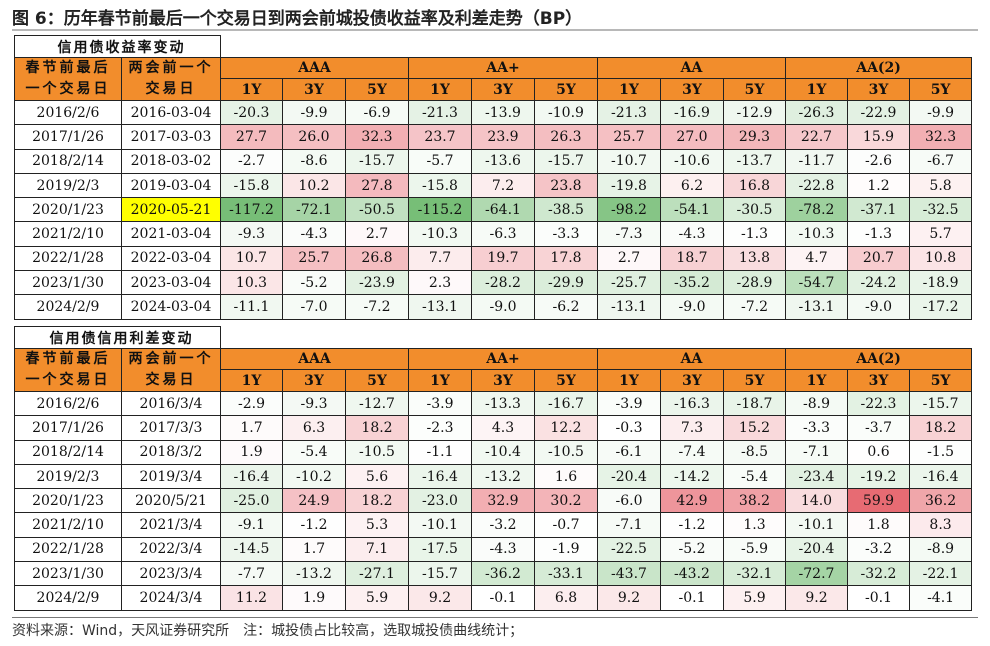 The width and height of the screenshot is (990, 646). What do you see at coordinates (314, 283) in the screenshot?
I see `value-cell: -5.2` at bounding box center [314, 283].